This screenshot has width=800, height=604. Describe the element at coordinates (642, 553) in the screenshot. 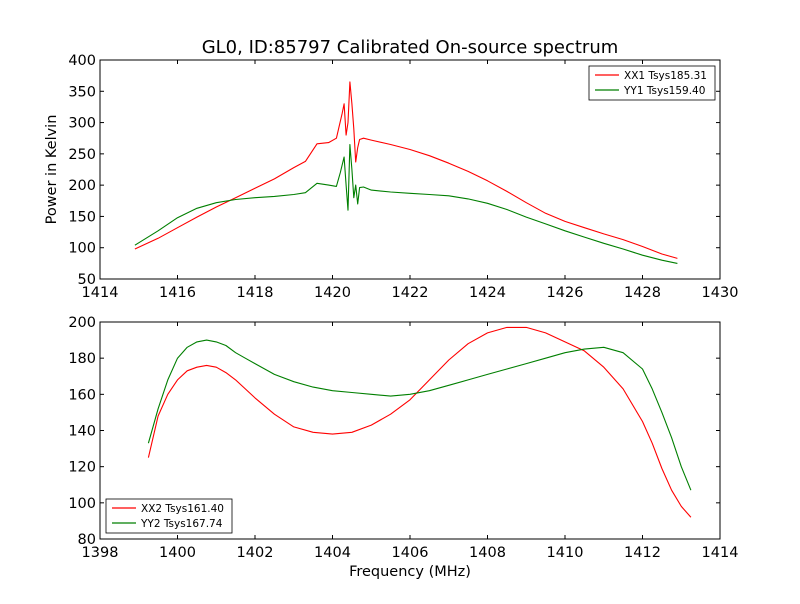

I see `x-tick-label: 1412` at that location.